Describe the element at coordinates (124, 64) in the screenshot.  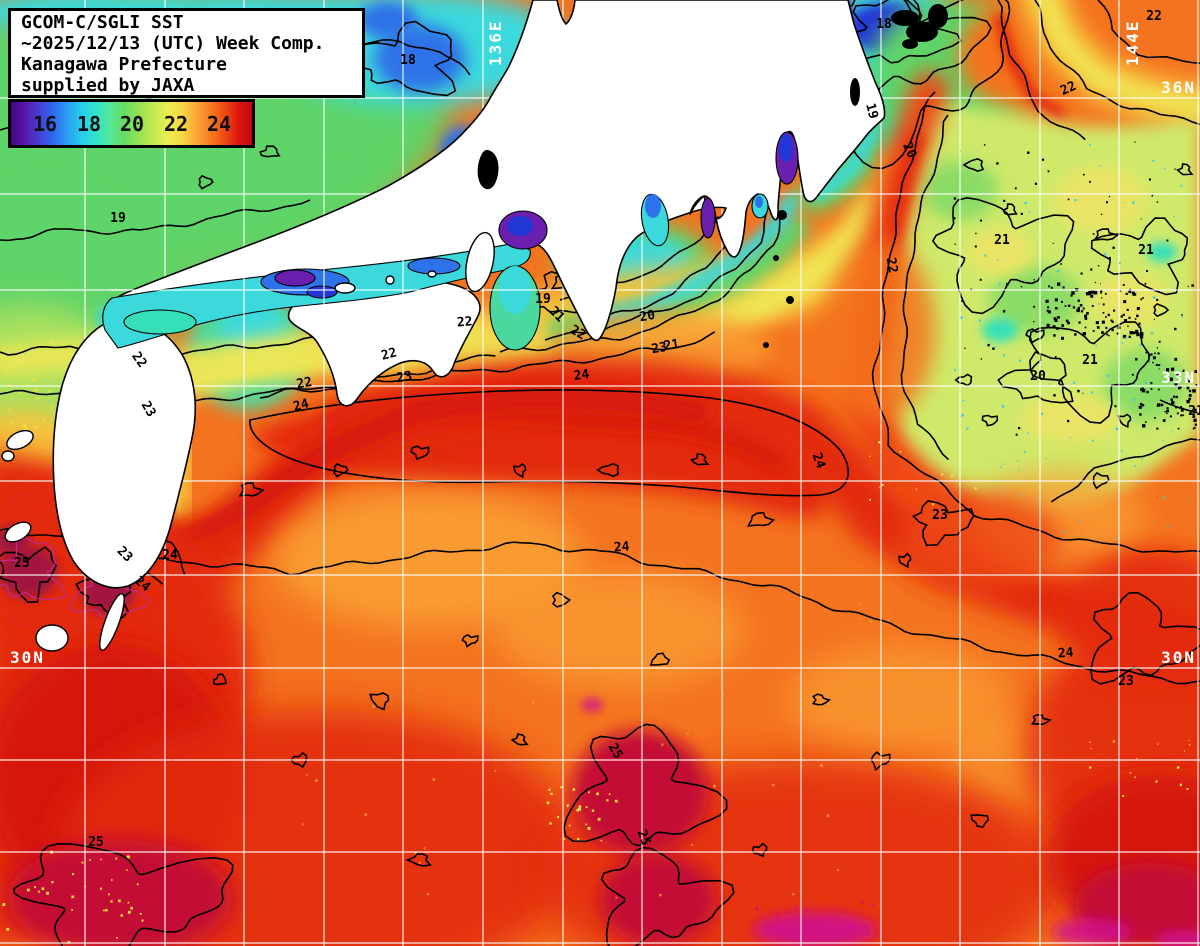
I see `title-region: Kanagawa Prefecture` at that location.